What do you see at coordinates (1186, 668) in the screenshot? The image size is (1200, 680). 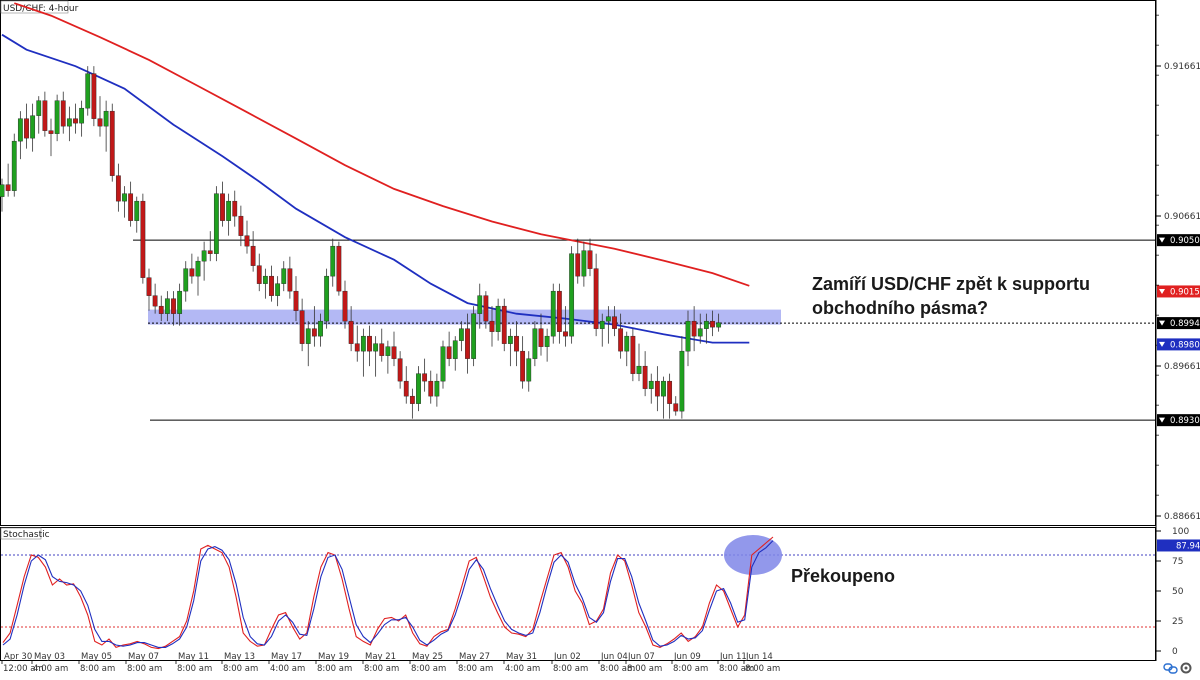 I see `gear-icon` at bounding box center [1186, 668].